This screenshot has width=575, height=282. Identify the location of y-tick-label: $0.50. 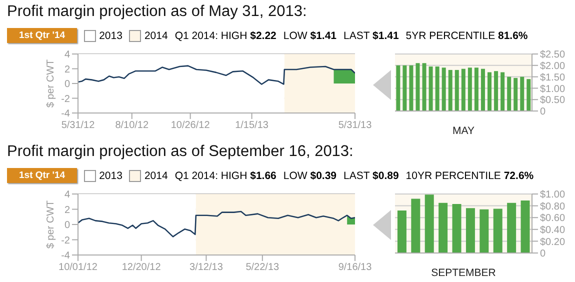
(553, 100).